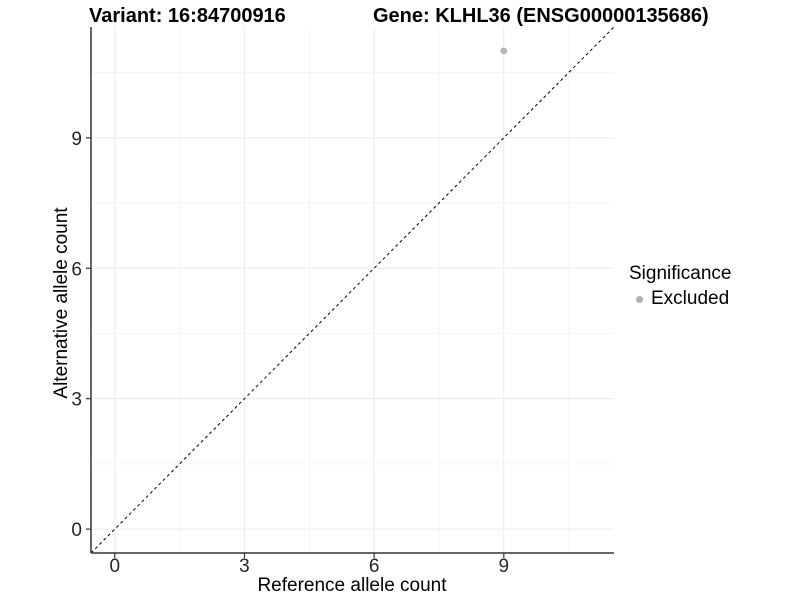  Describe the element at coordinates (76, 530) in the screenshot. I see `y-tick-label: 0` at that location.